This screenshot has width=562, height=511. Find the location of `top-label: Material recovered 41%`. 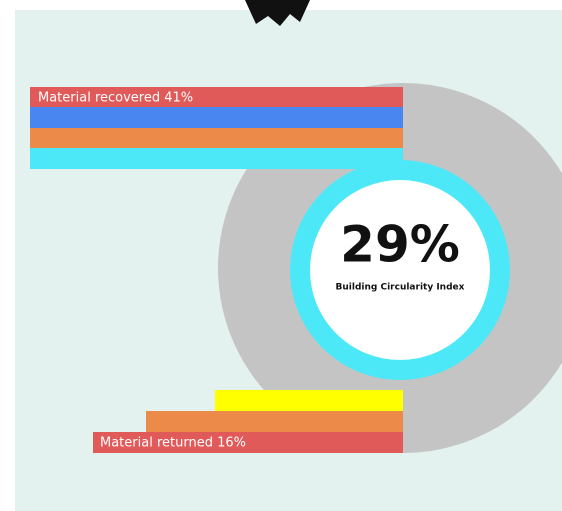

top-label: Material recovered 41% is located at coordinates (115, 98).